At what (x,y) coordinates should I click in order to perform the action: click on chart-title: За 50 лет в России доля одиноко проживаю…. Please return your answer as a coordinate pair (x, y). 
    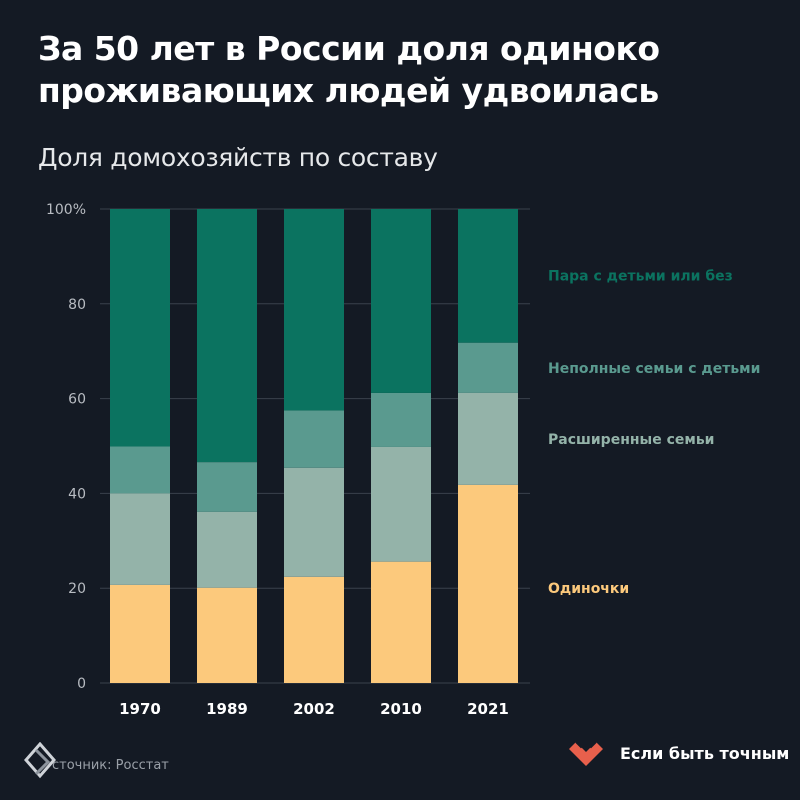
    Looking at the image, I should click on (408, 70).